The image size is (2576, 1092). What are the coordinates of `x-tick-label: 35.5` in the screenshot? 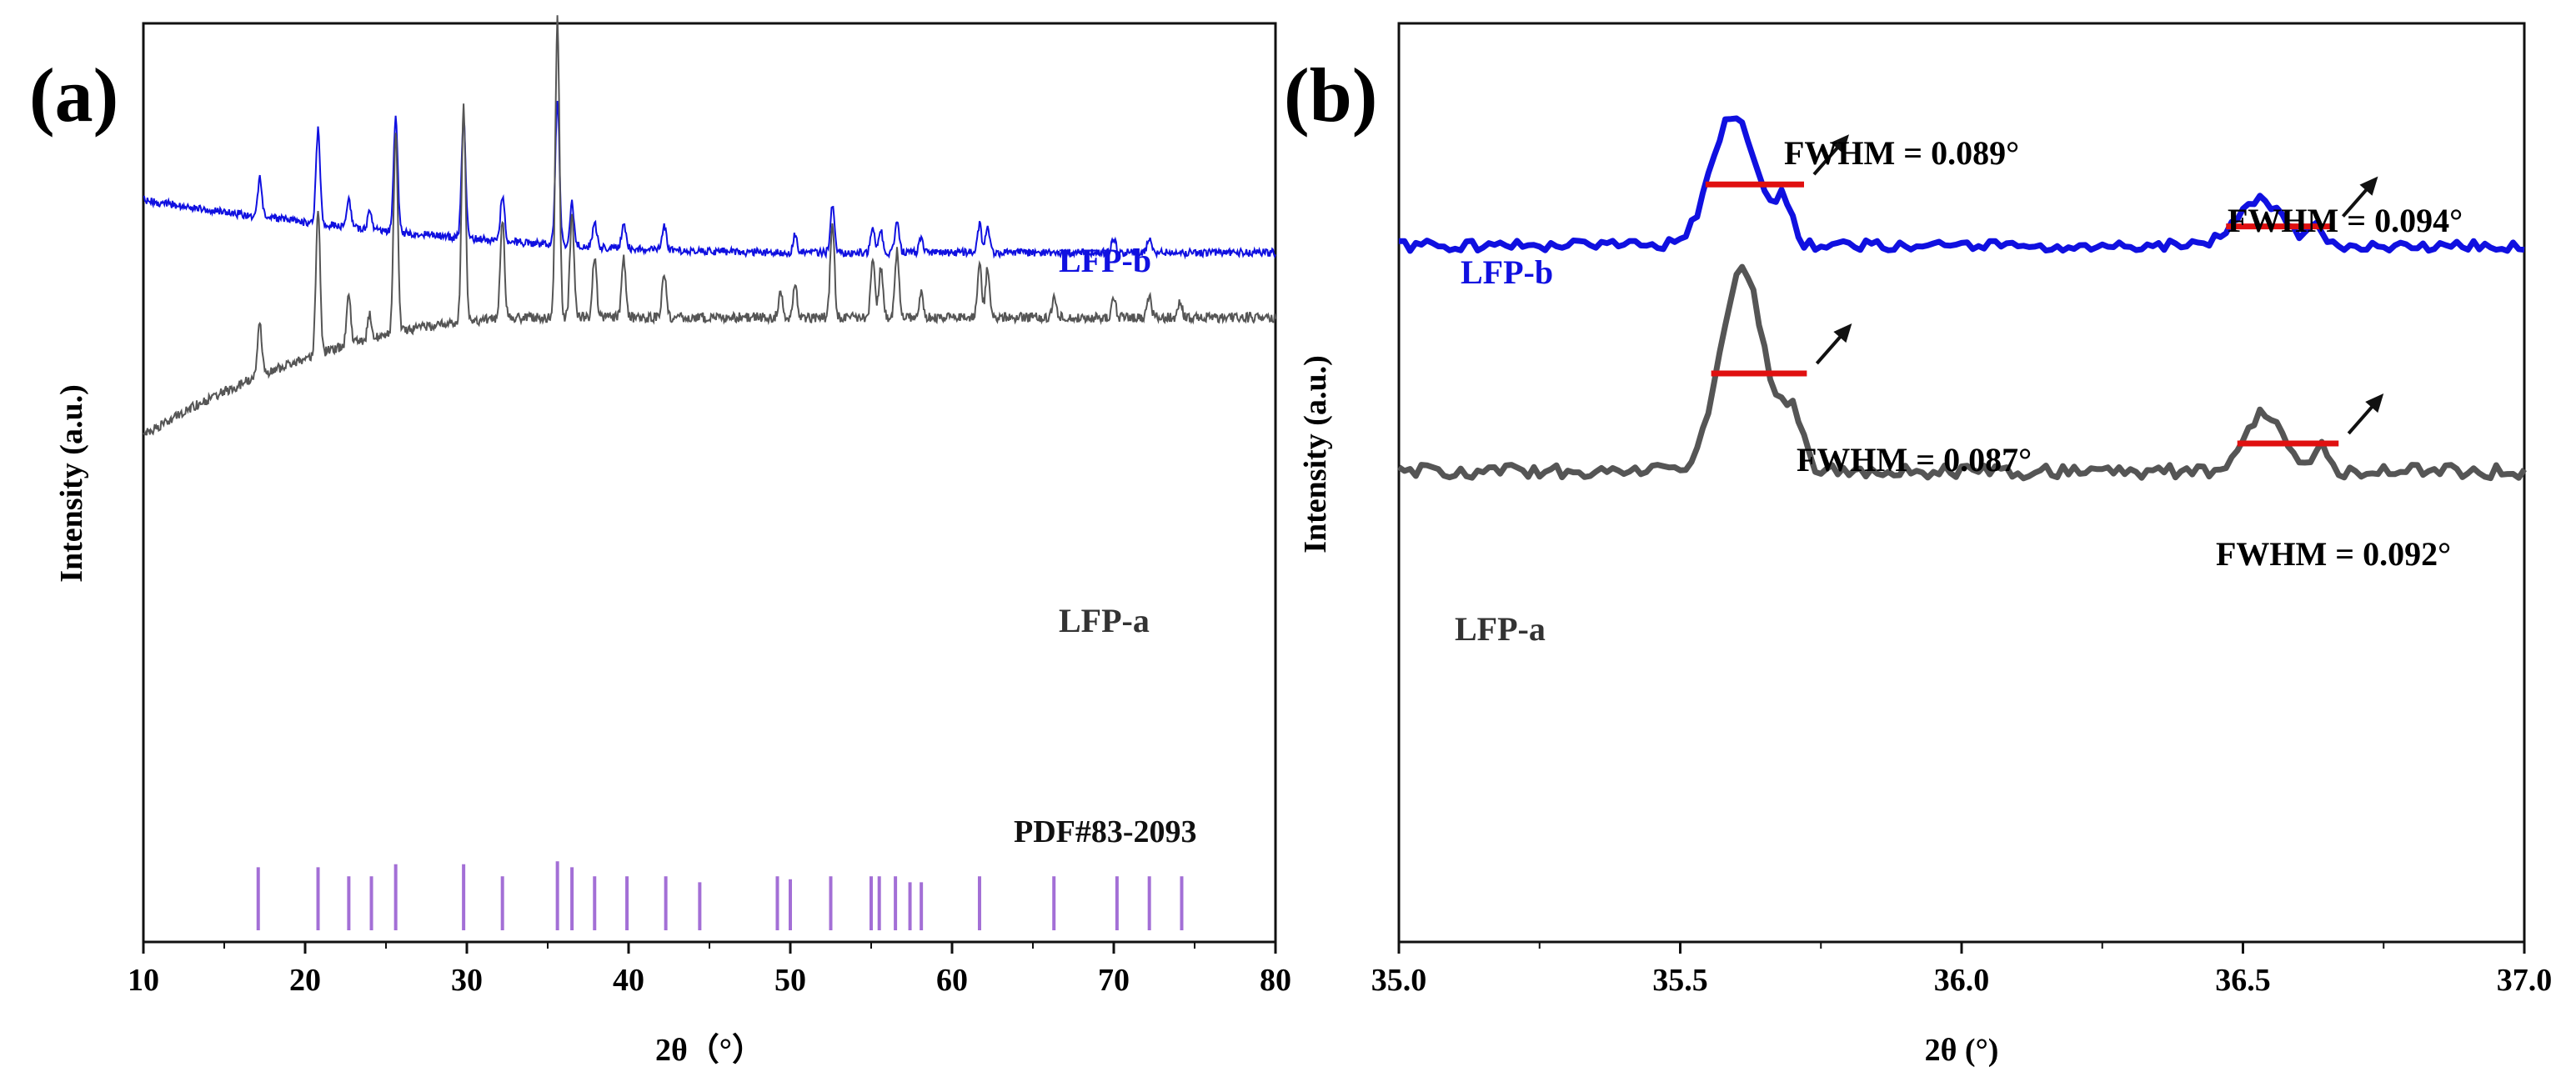 It's located at (1680, 980).